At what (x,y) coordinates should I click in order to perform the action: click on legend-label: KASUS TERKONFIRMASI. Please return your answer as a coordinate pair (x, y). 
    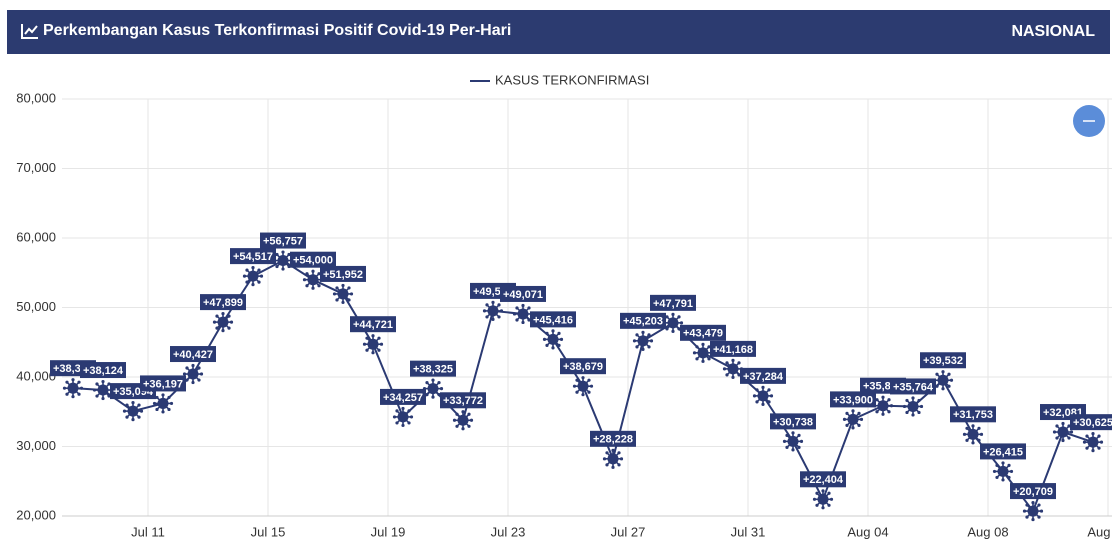
    Looking at the image, I should click on (572, 79).